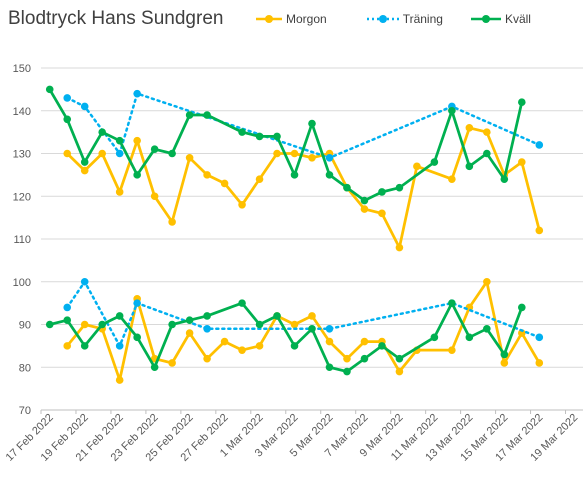 The width and height of the screenshot is (583, 488). I want to click on y-tick-label: 90, so click(25, 326).